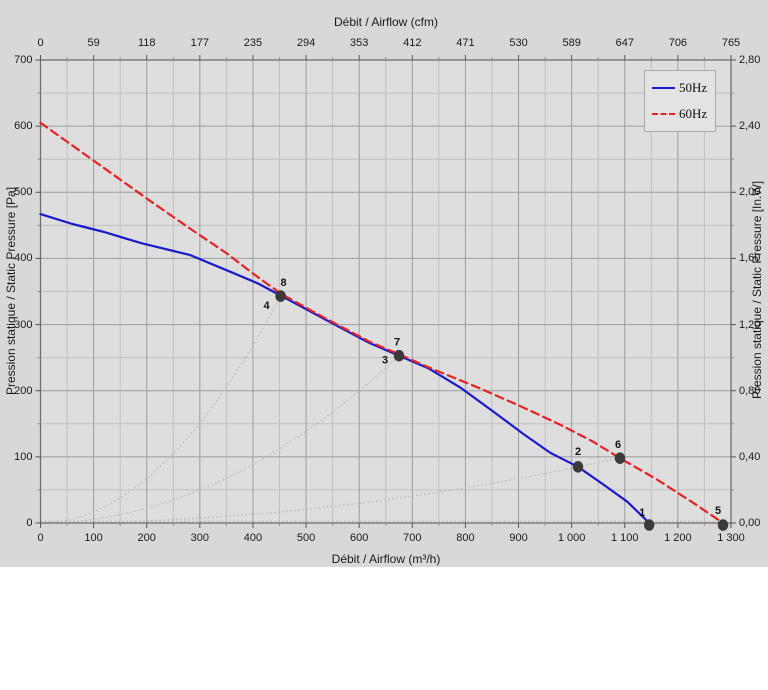 This screenshot has height=690, width=768. What do you see at coordinates (93, 43) in the screenshot?
I see `top-axis-tick-label: 59` at bounding box center [93, 43].